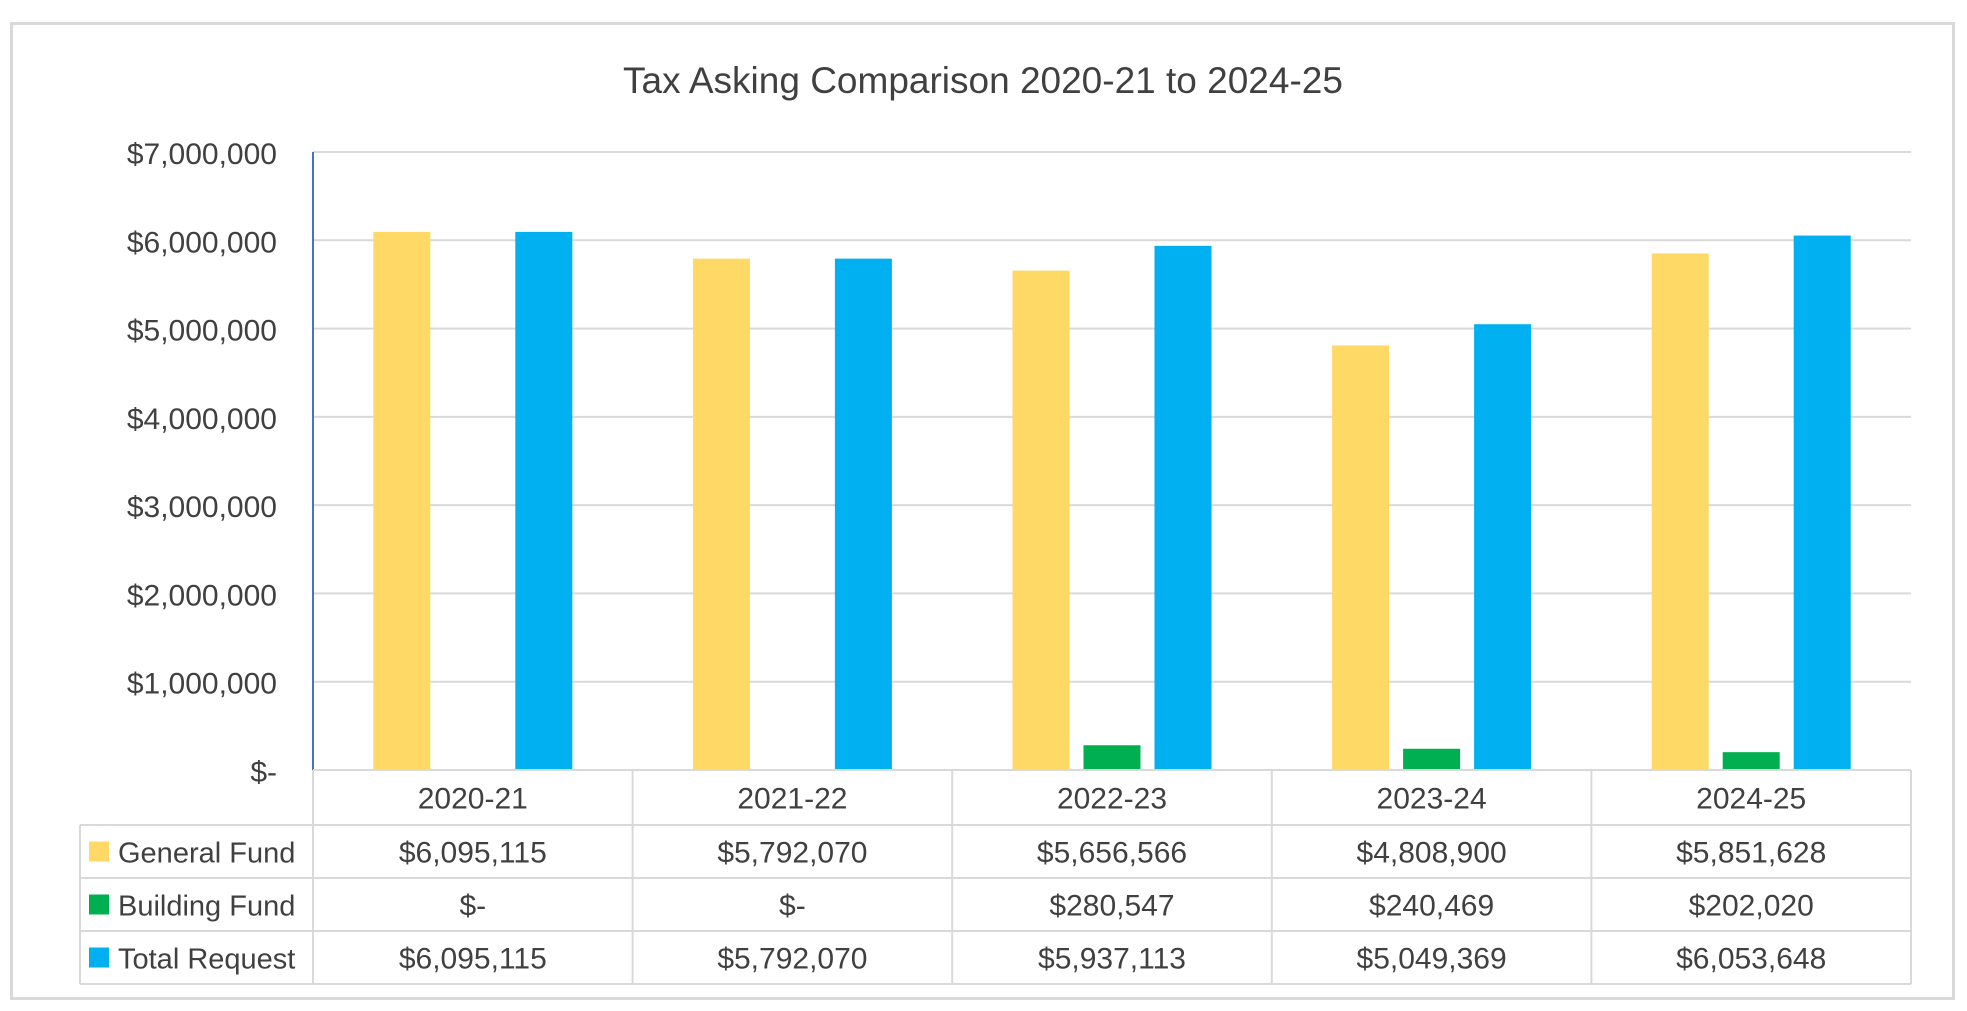 Image resolution: width=1967 pixels, height=1011 pixels. I want to click on data-label: $5,937,113, so click(1112, 959).